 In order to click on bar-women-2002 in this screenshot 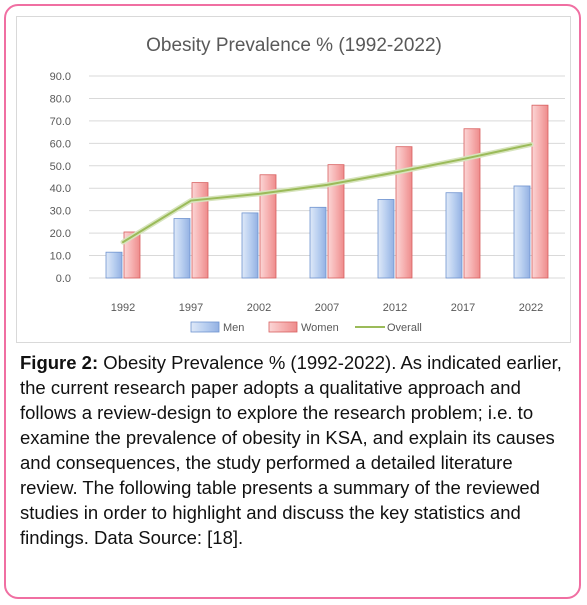, I will do `click(268, 226)`.